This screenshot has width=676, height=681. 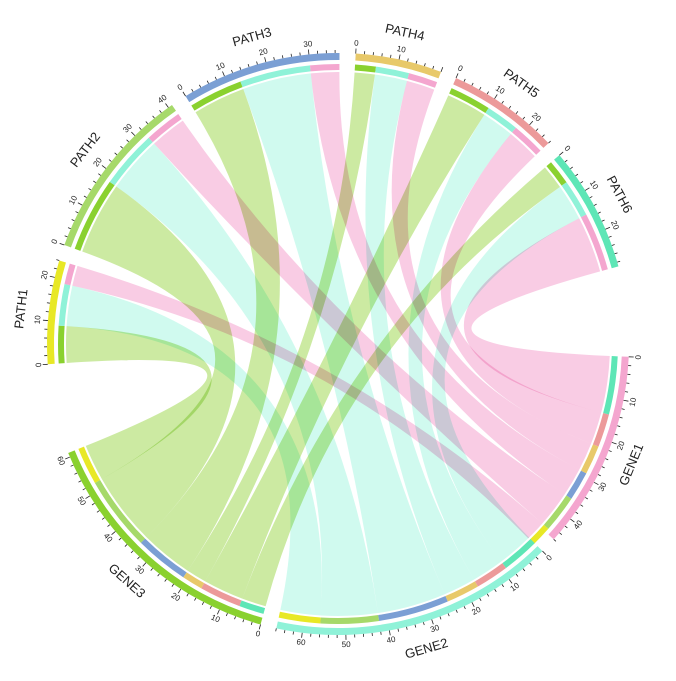 What do you see at coordinates (602, 486) in the screenshot?
I see `tick-label: 30` at bounding box center [602, 486].